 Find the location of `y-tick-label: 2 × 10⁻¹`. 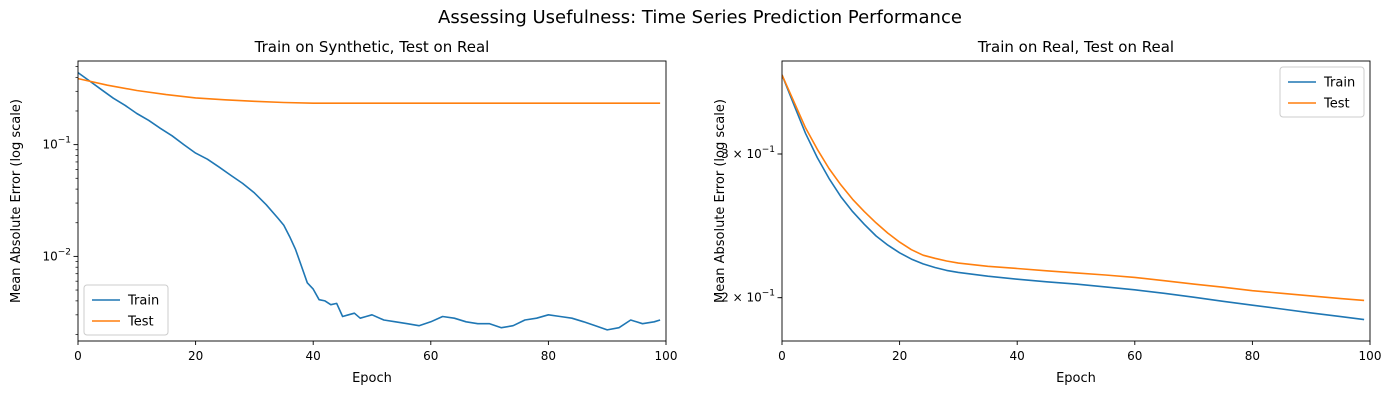

y-tick-label: 2 × 10⁻¹ is located at coordinates (748, 297).